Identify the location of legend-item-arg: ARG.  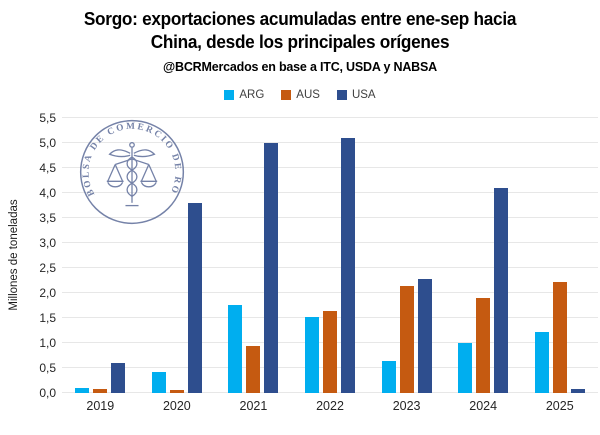
(244, 95).